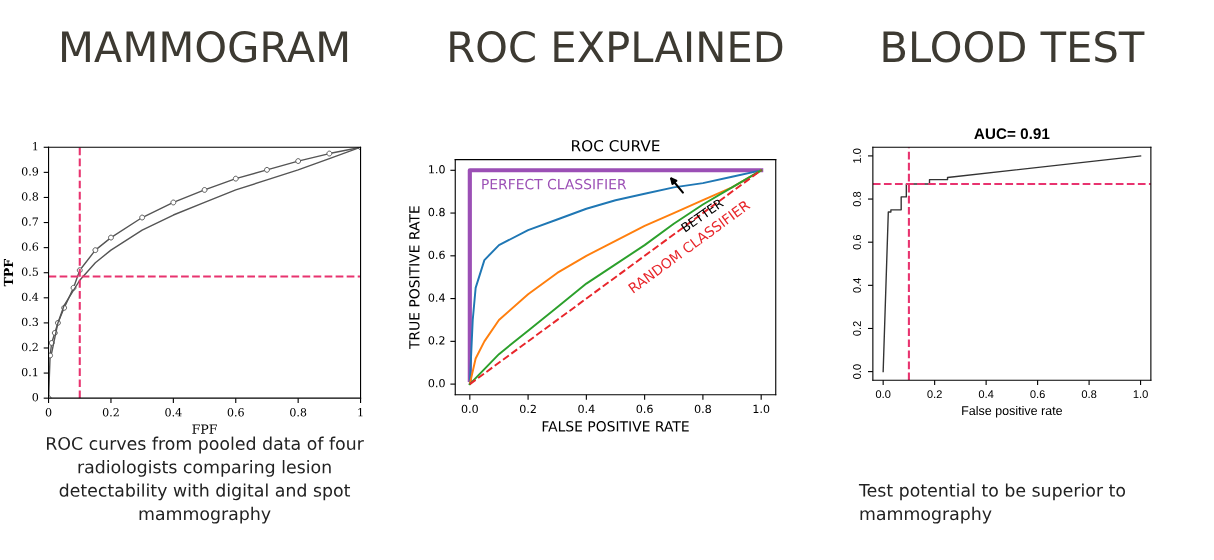 The height and width of the screenshot is (560, 1214). What do you see at coordinates (1012, 134) in the screenshot?
I see `chart-subtitle: AUC= 0.91` at bounding box center [1012, 134].